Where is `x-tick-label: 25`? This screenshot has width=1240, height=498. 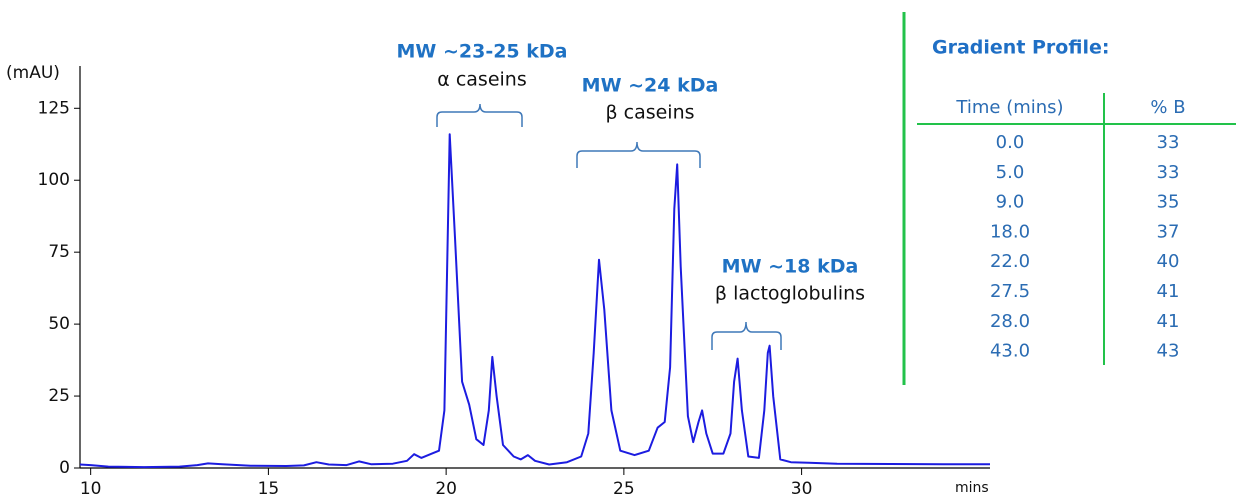 x-tick-label: 25 is located at coordinates (624, 488).